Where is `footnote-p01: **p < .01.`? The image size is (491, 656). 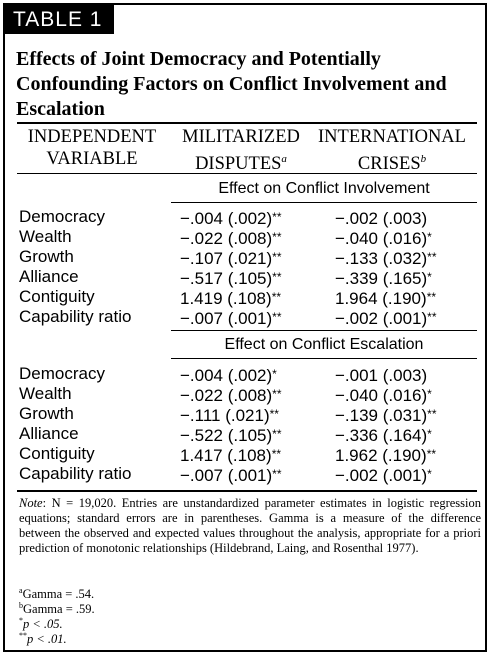 footnote-p01: **p < .01. is located at coordinates (43, 639).